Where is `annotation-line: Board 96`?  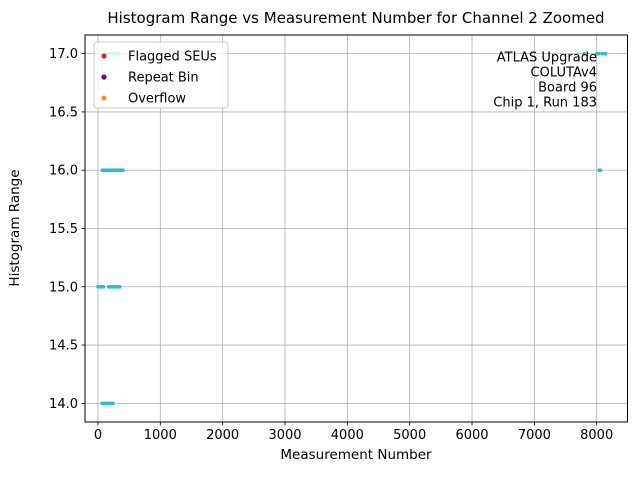 annotation-line: Board 96 is located at coordinates (567, 88).